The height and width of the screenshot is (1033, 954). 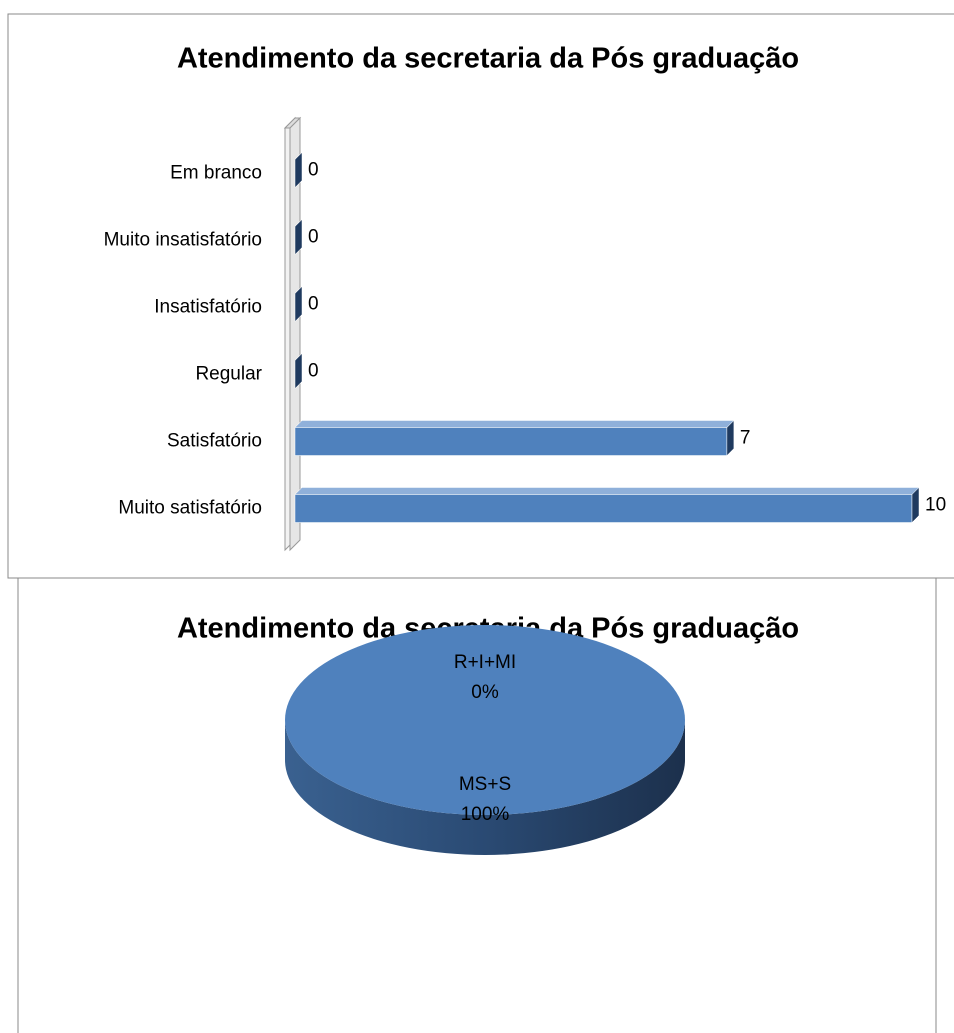 What do you see at coordinates (208, 307) in the screenshot?
I see `y-tick-label: Insatisfatório` at bounding box center [208, 307].